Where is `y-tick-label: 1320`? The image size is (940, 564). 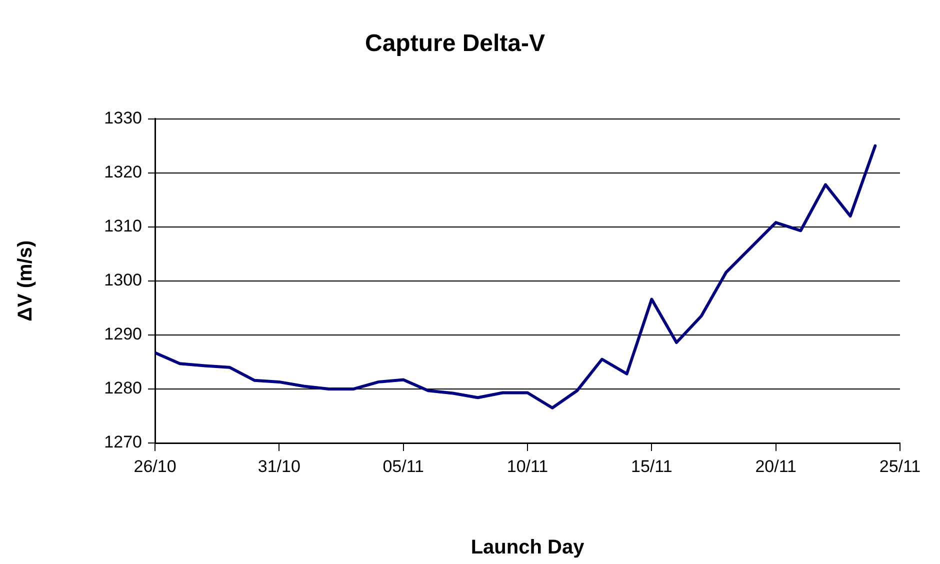
y-tick-label: 1320 is located at coordinates (123, 172).